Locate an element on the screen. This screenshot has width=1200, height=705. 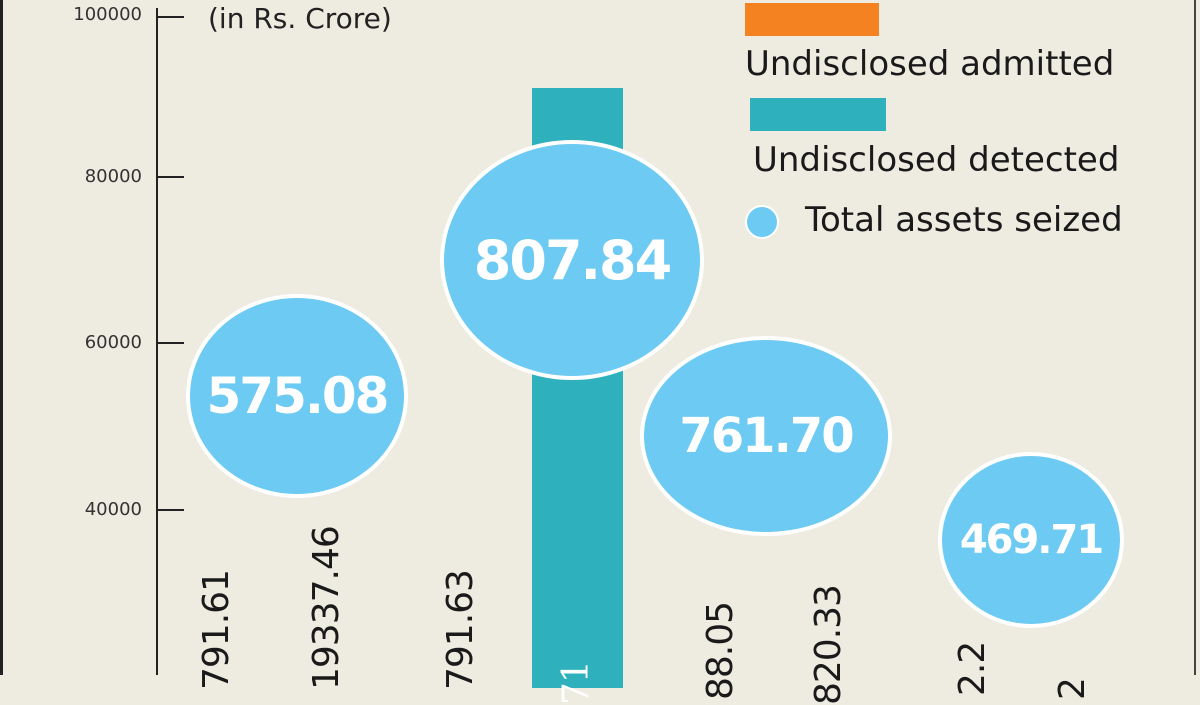
bar-value-label: 2.2 is located at coordinates (972, 668).